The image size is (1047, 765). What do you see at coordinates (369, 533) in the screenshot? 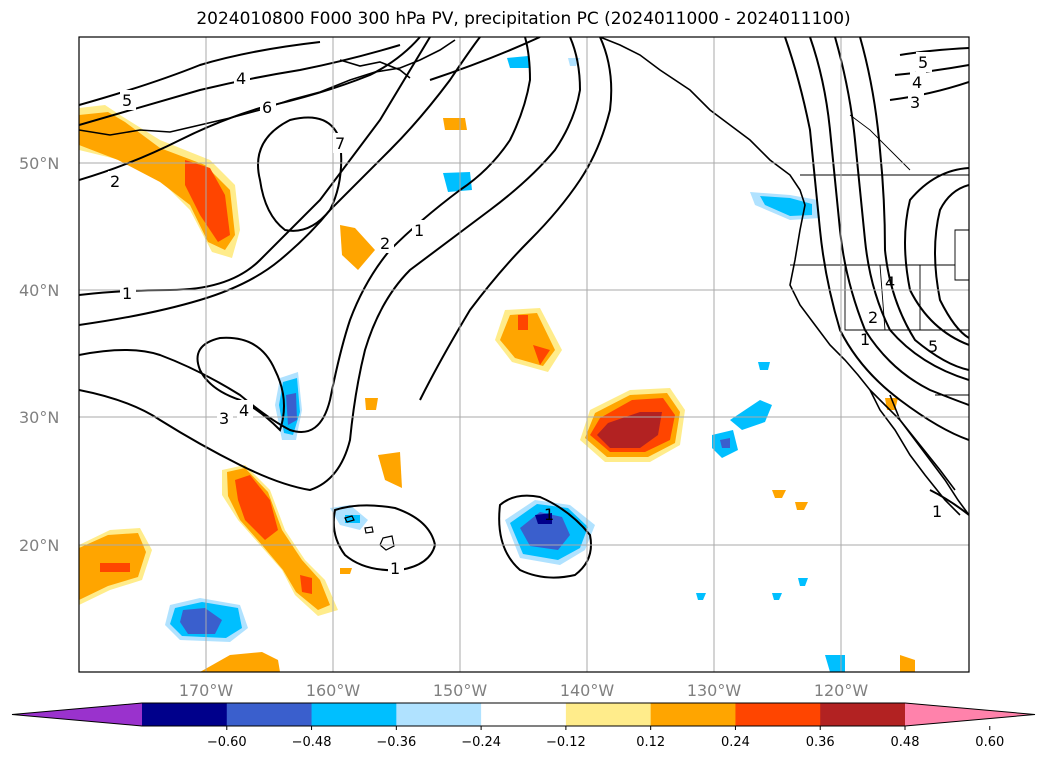
I see `hawaii-islands` at bounding box center [369, 533].